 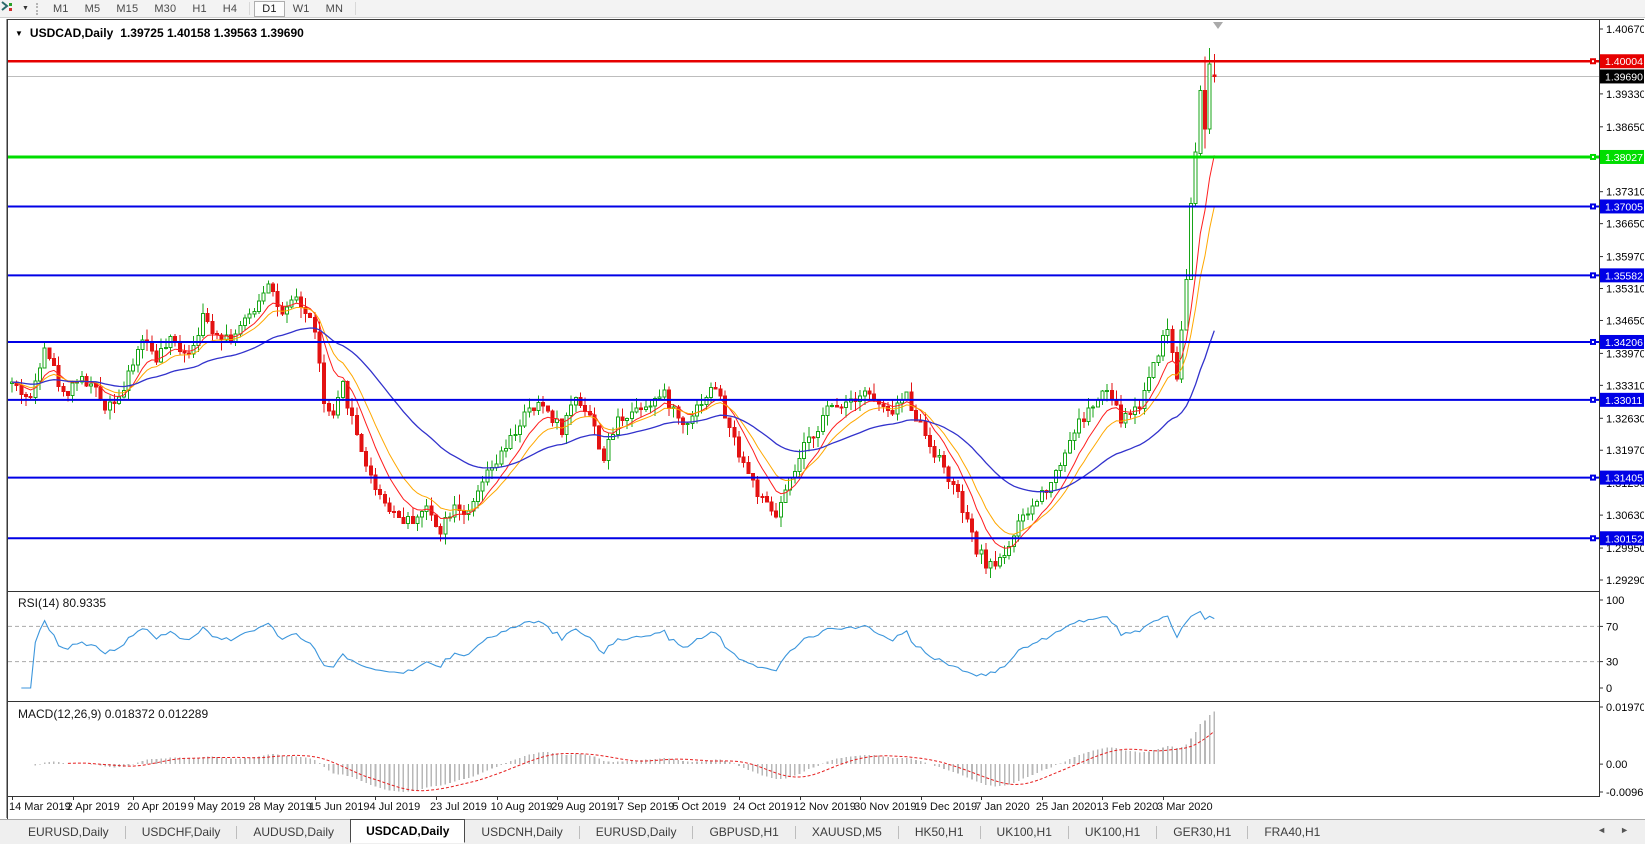 What do you see at coordinates (846, 831) in the screenshot?
I see `chart-tab-XAUUSD-M5: XAUUSD,M5` at bounding box center [846, 831].